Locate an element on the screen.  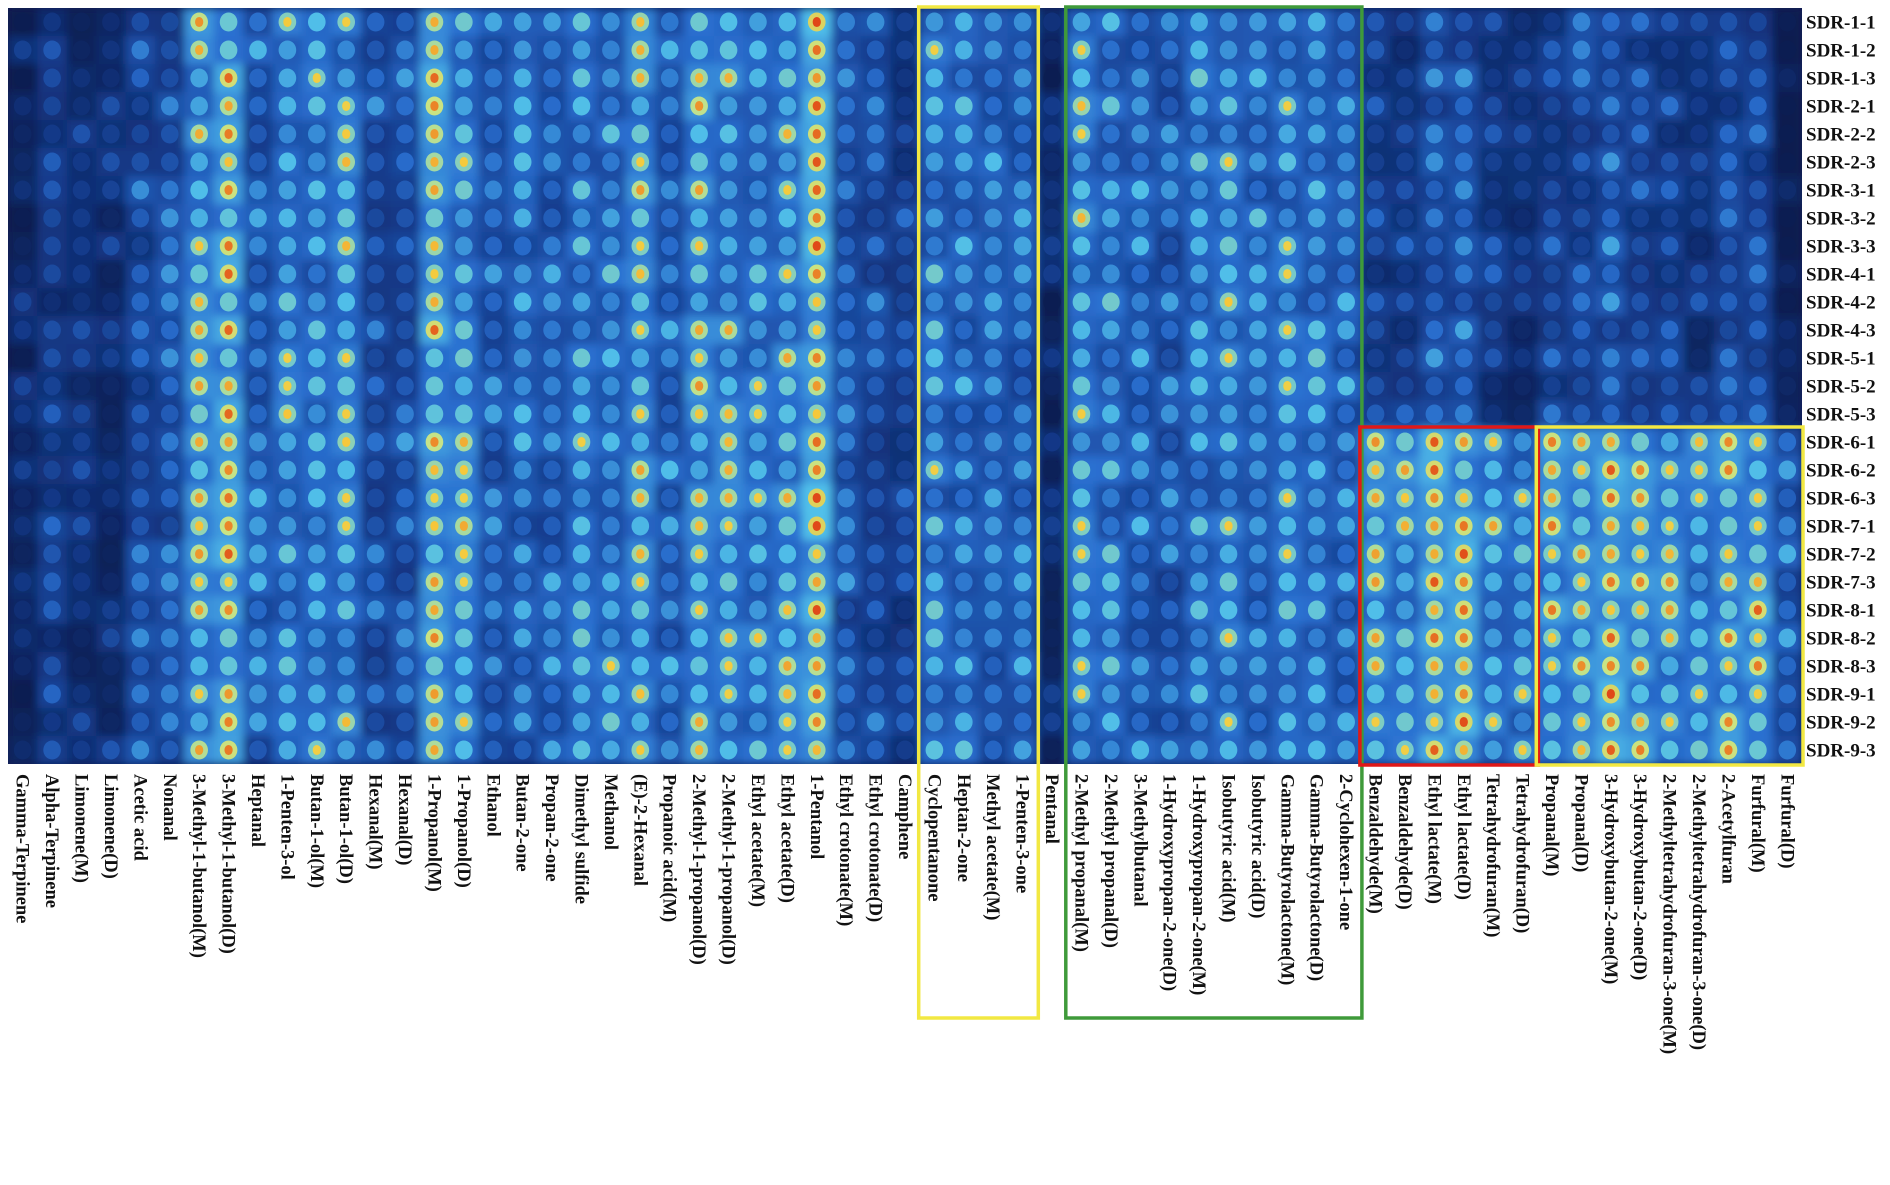
peak-sdr-2-3-c59 is located at coordinates (1758, 162).